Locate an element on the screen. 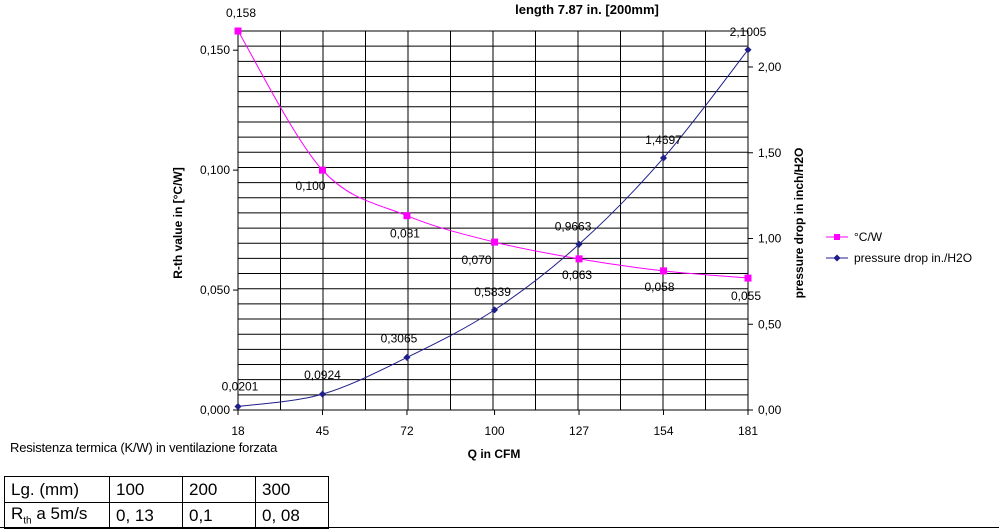 The width and height of the screenshot is (999, 532). data-label-pressure: 0,0924 is located at coordinates (322, 375).